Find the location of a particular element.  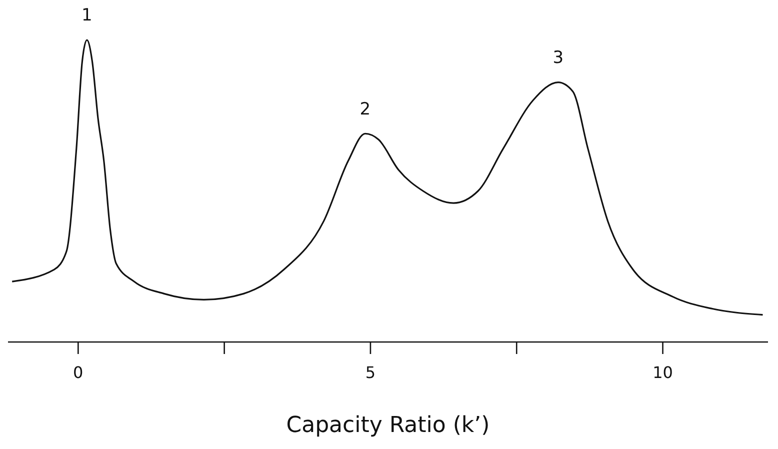

x-tick-label: 10 is located at coordinates (662, 372).